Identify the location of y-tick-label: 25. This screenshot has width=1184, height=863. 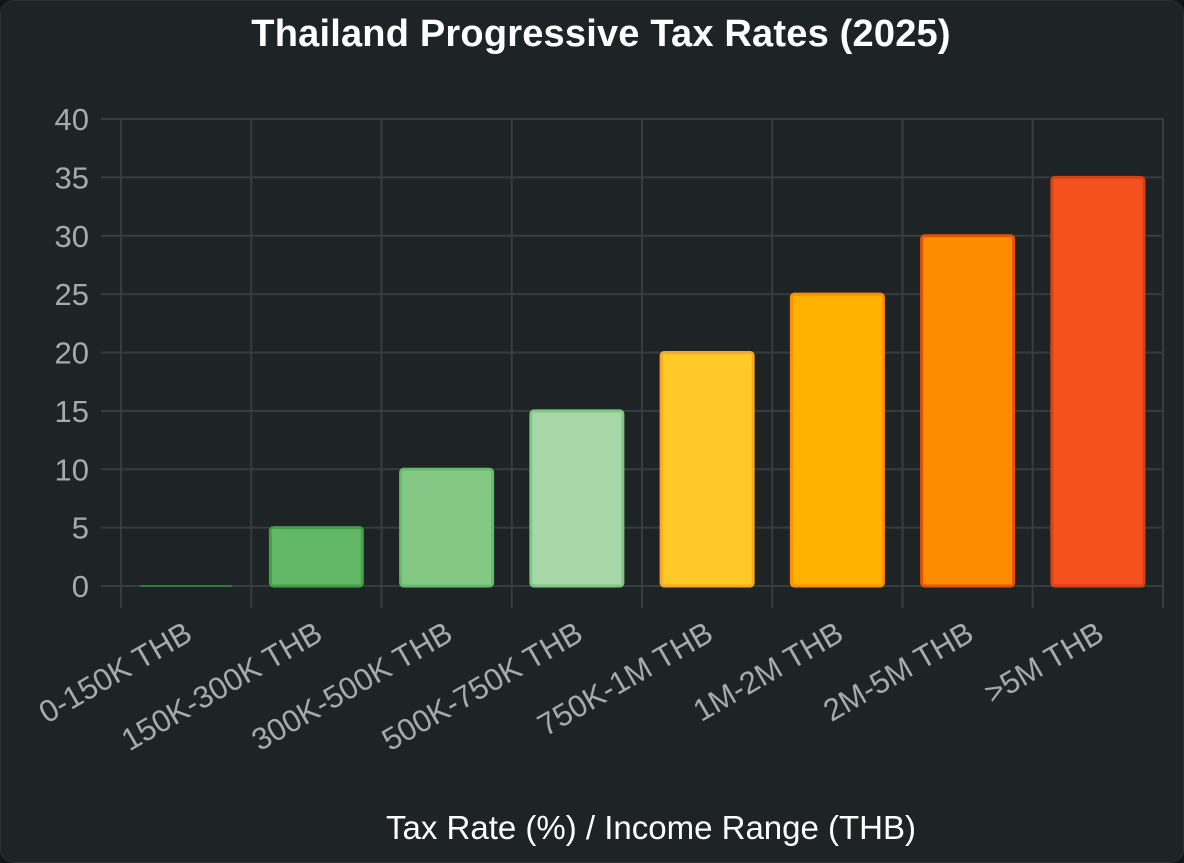
(72, 294).